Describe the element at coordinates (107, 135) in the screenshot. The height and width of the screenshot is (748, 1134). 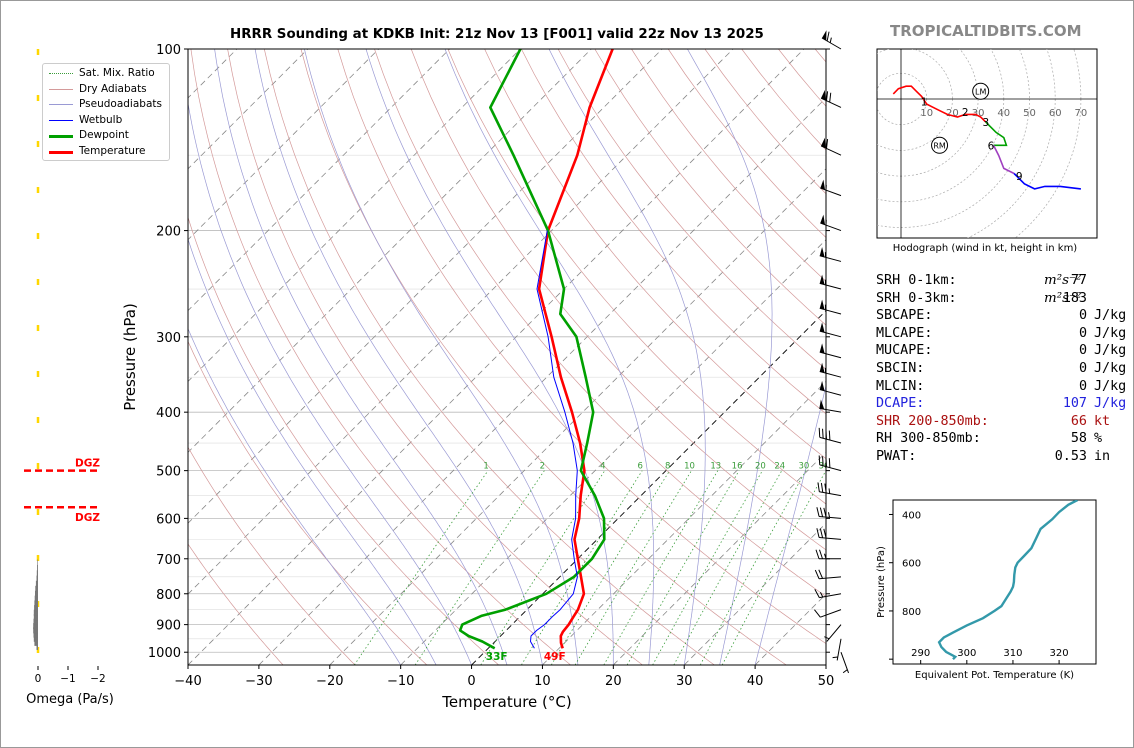
I see `legend-item: Dewpoint` at that location.